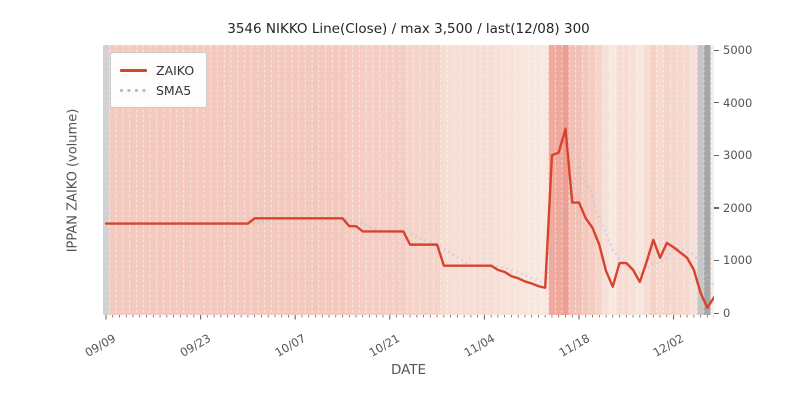  I want to click on y-tick-label: 5000, so click(738, 50).